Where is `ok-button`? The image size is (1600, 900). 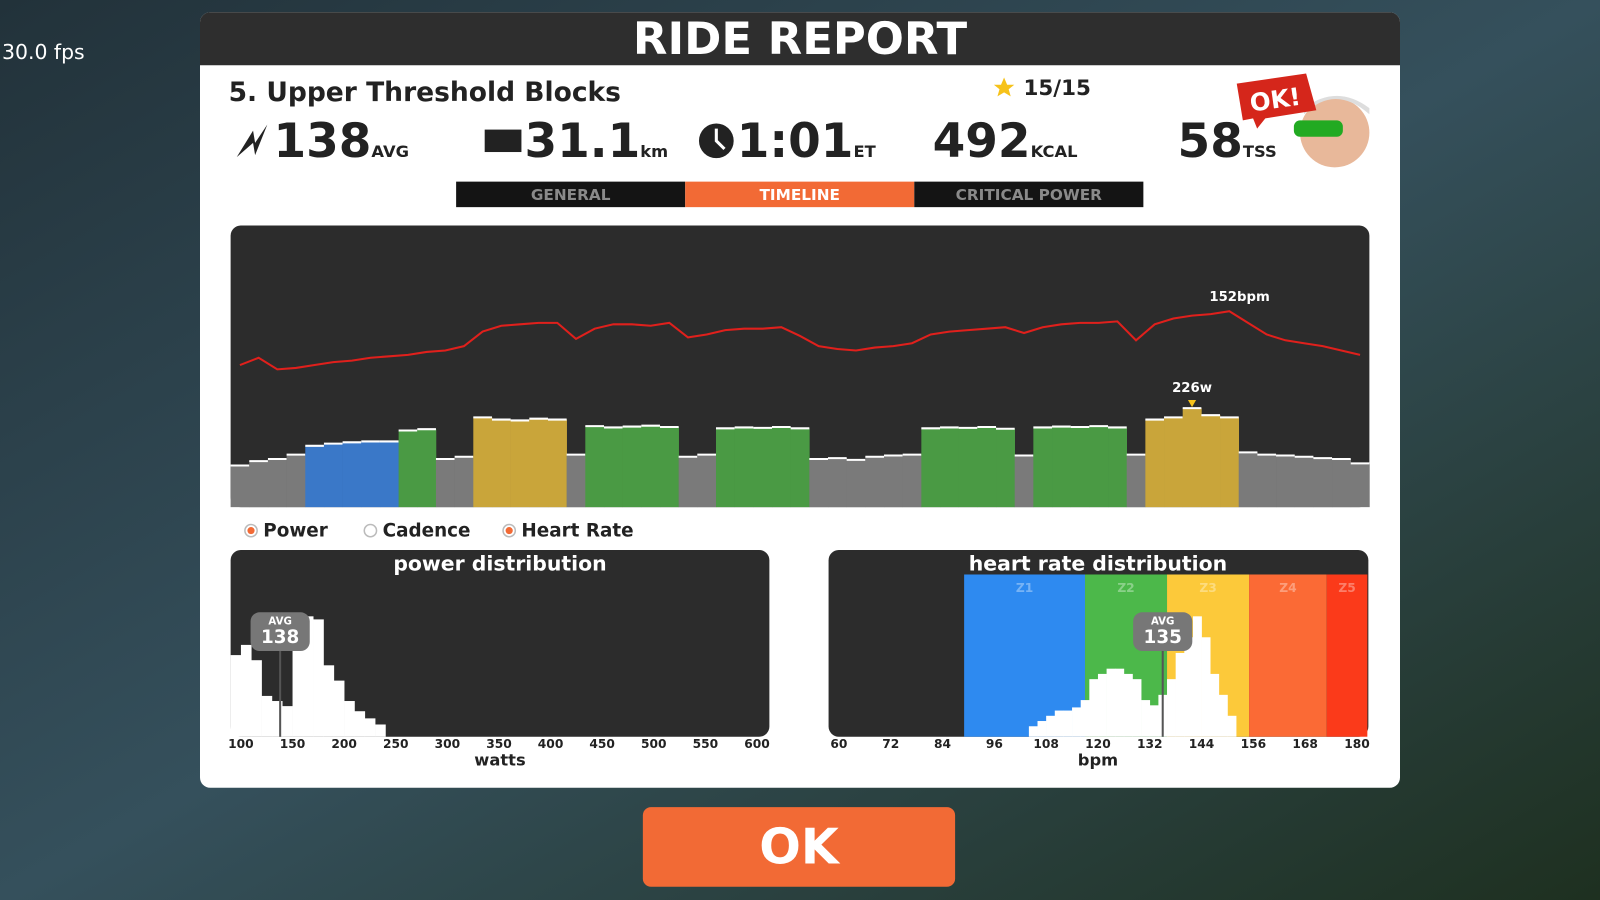
ok-button is located at coordinates (799, 847).